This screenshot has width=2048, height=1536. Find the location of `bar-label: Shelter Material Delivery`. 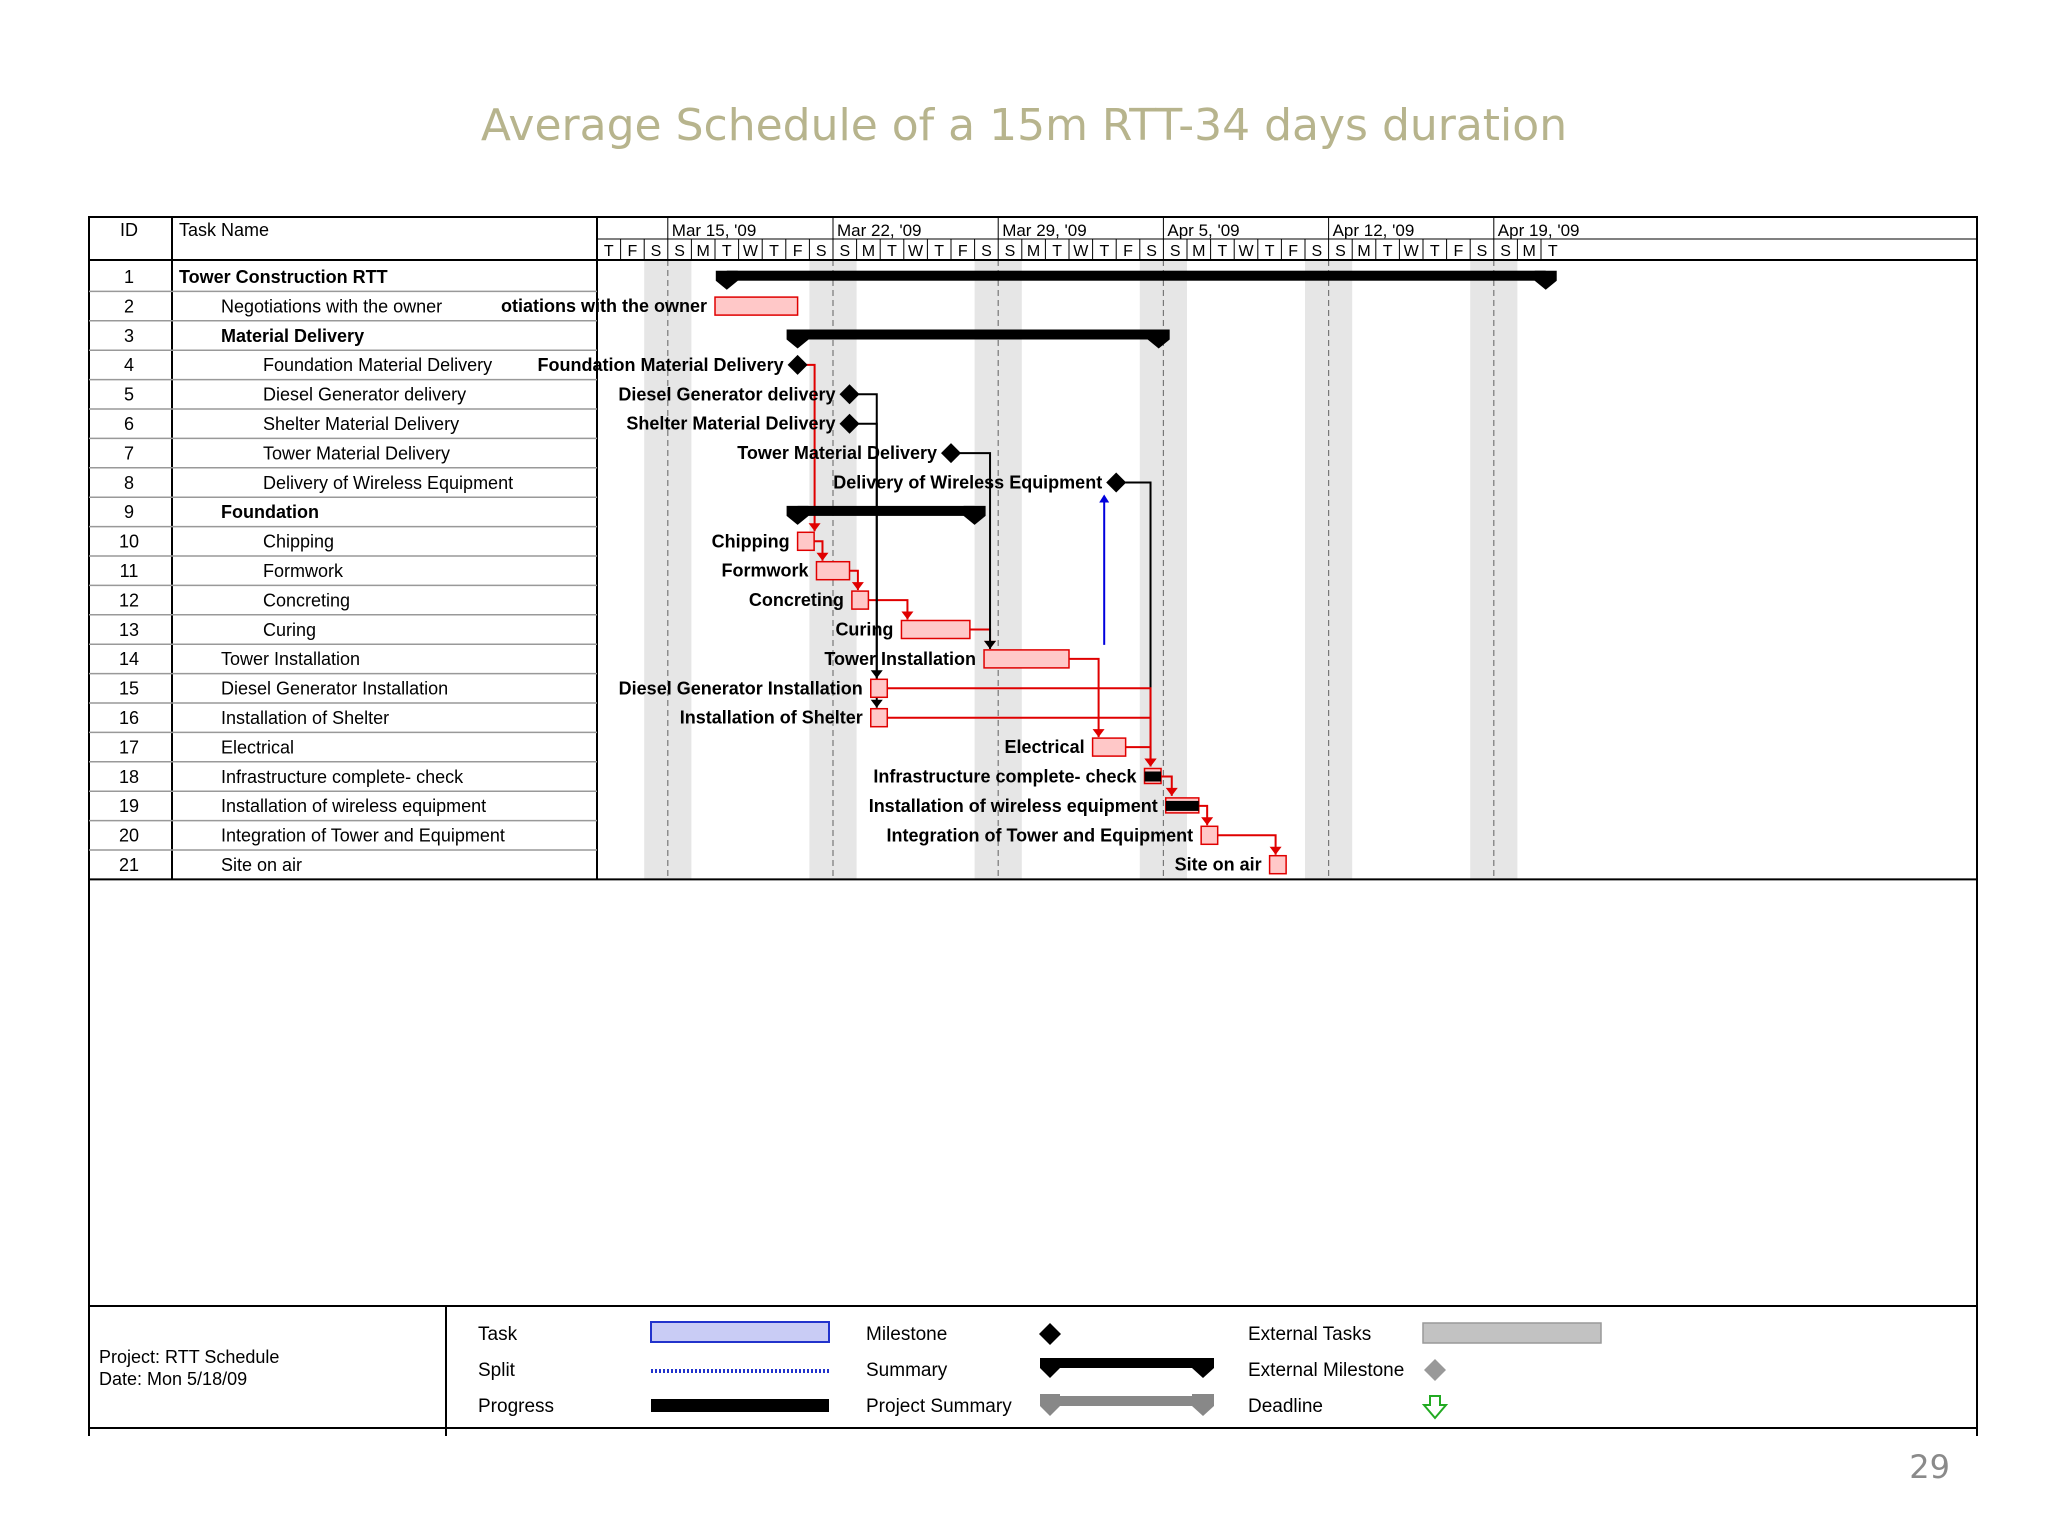

bar-label: Shelter Material Delivery is located at coordinates (730, 424).